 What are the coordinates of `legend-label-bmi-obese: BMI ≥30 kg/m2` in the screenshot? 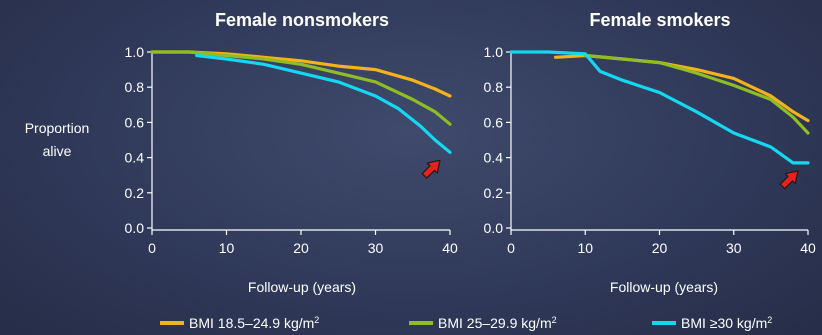 It's located at (726, 323).